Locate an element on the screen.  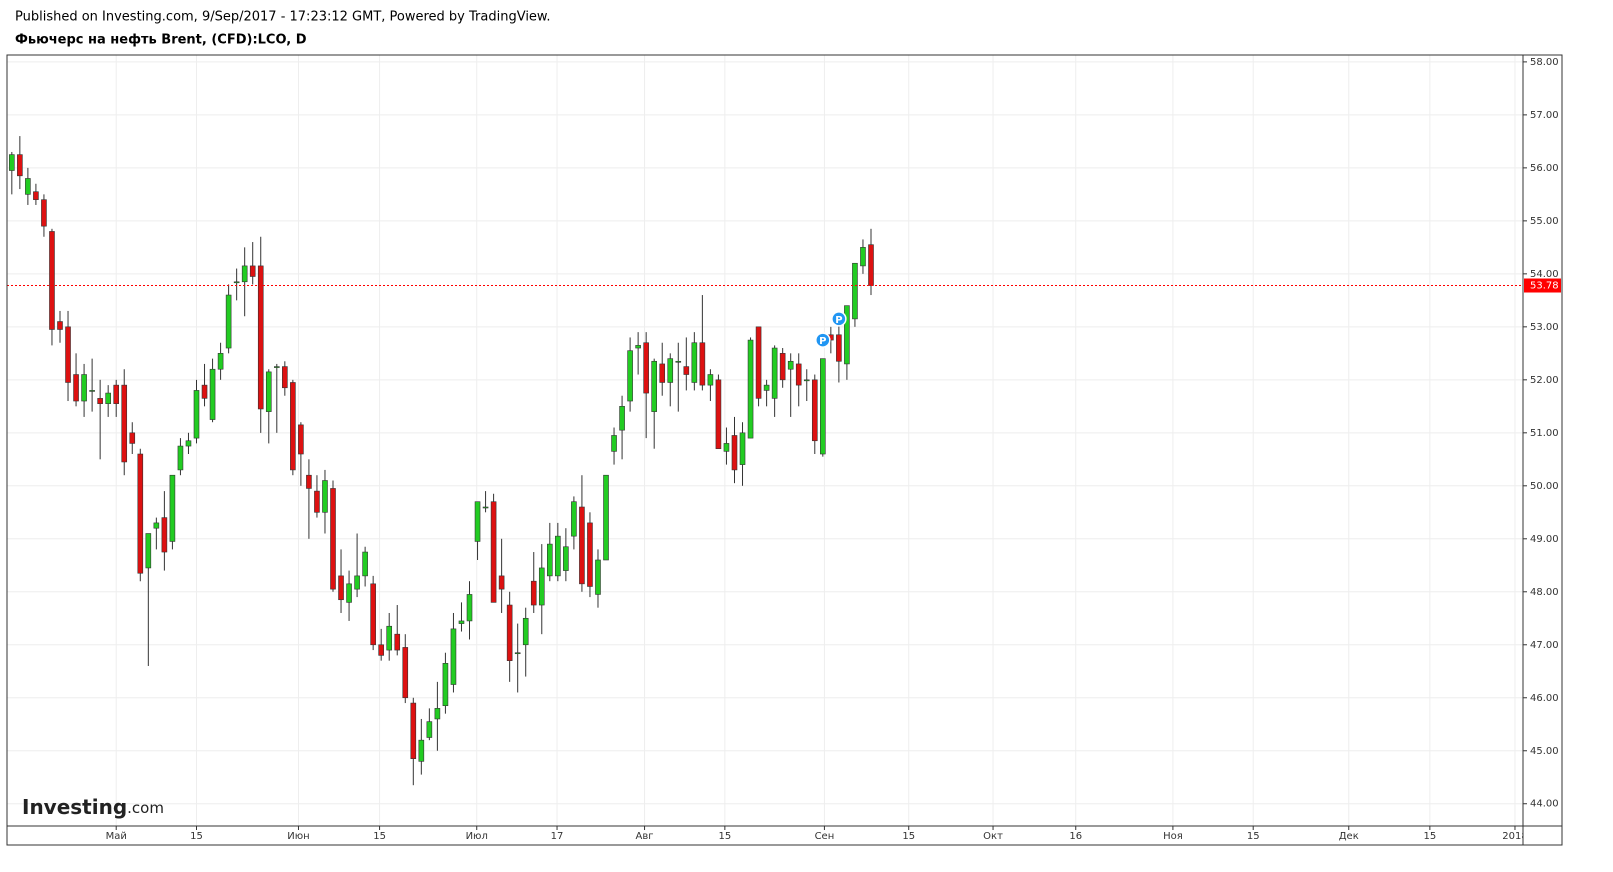
symbol-title: Фьючерс на нефть Brent, (CFD):LCO, D is located at coordinates (161, 40).